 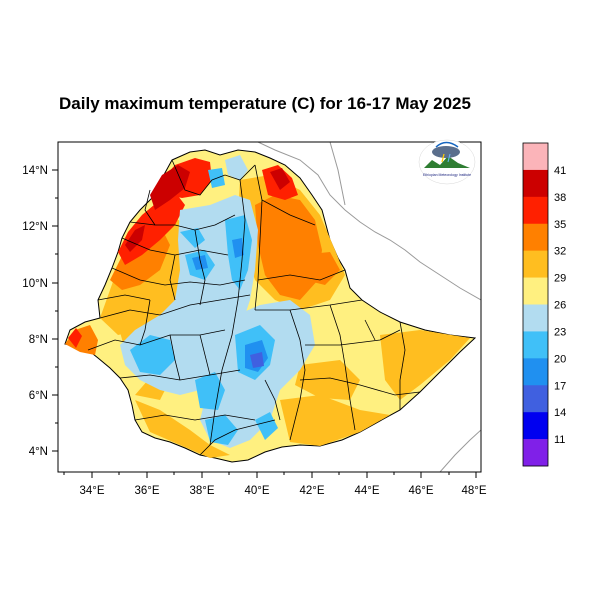 I want to click on colorbar-label: 11, so click(x=559, y=440).